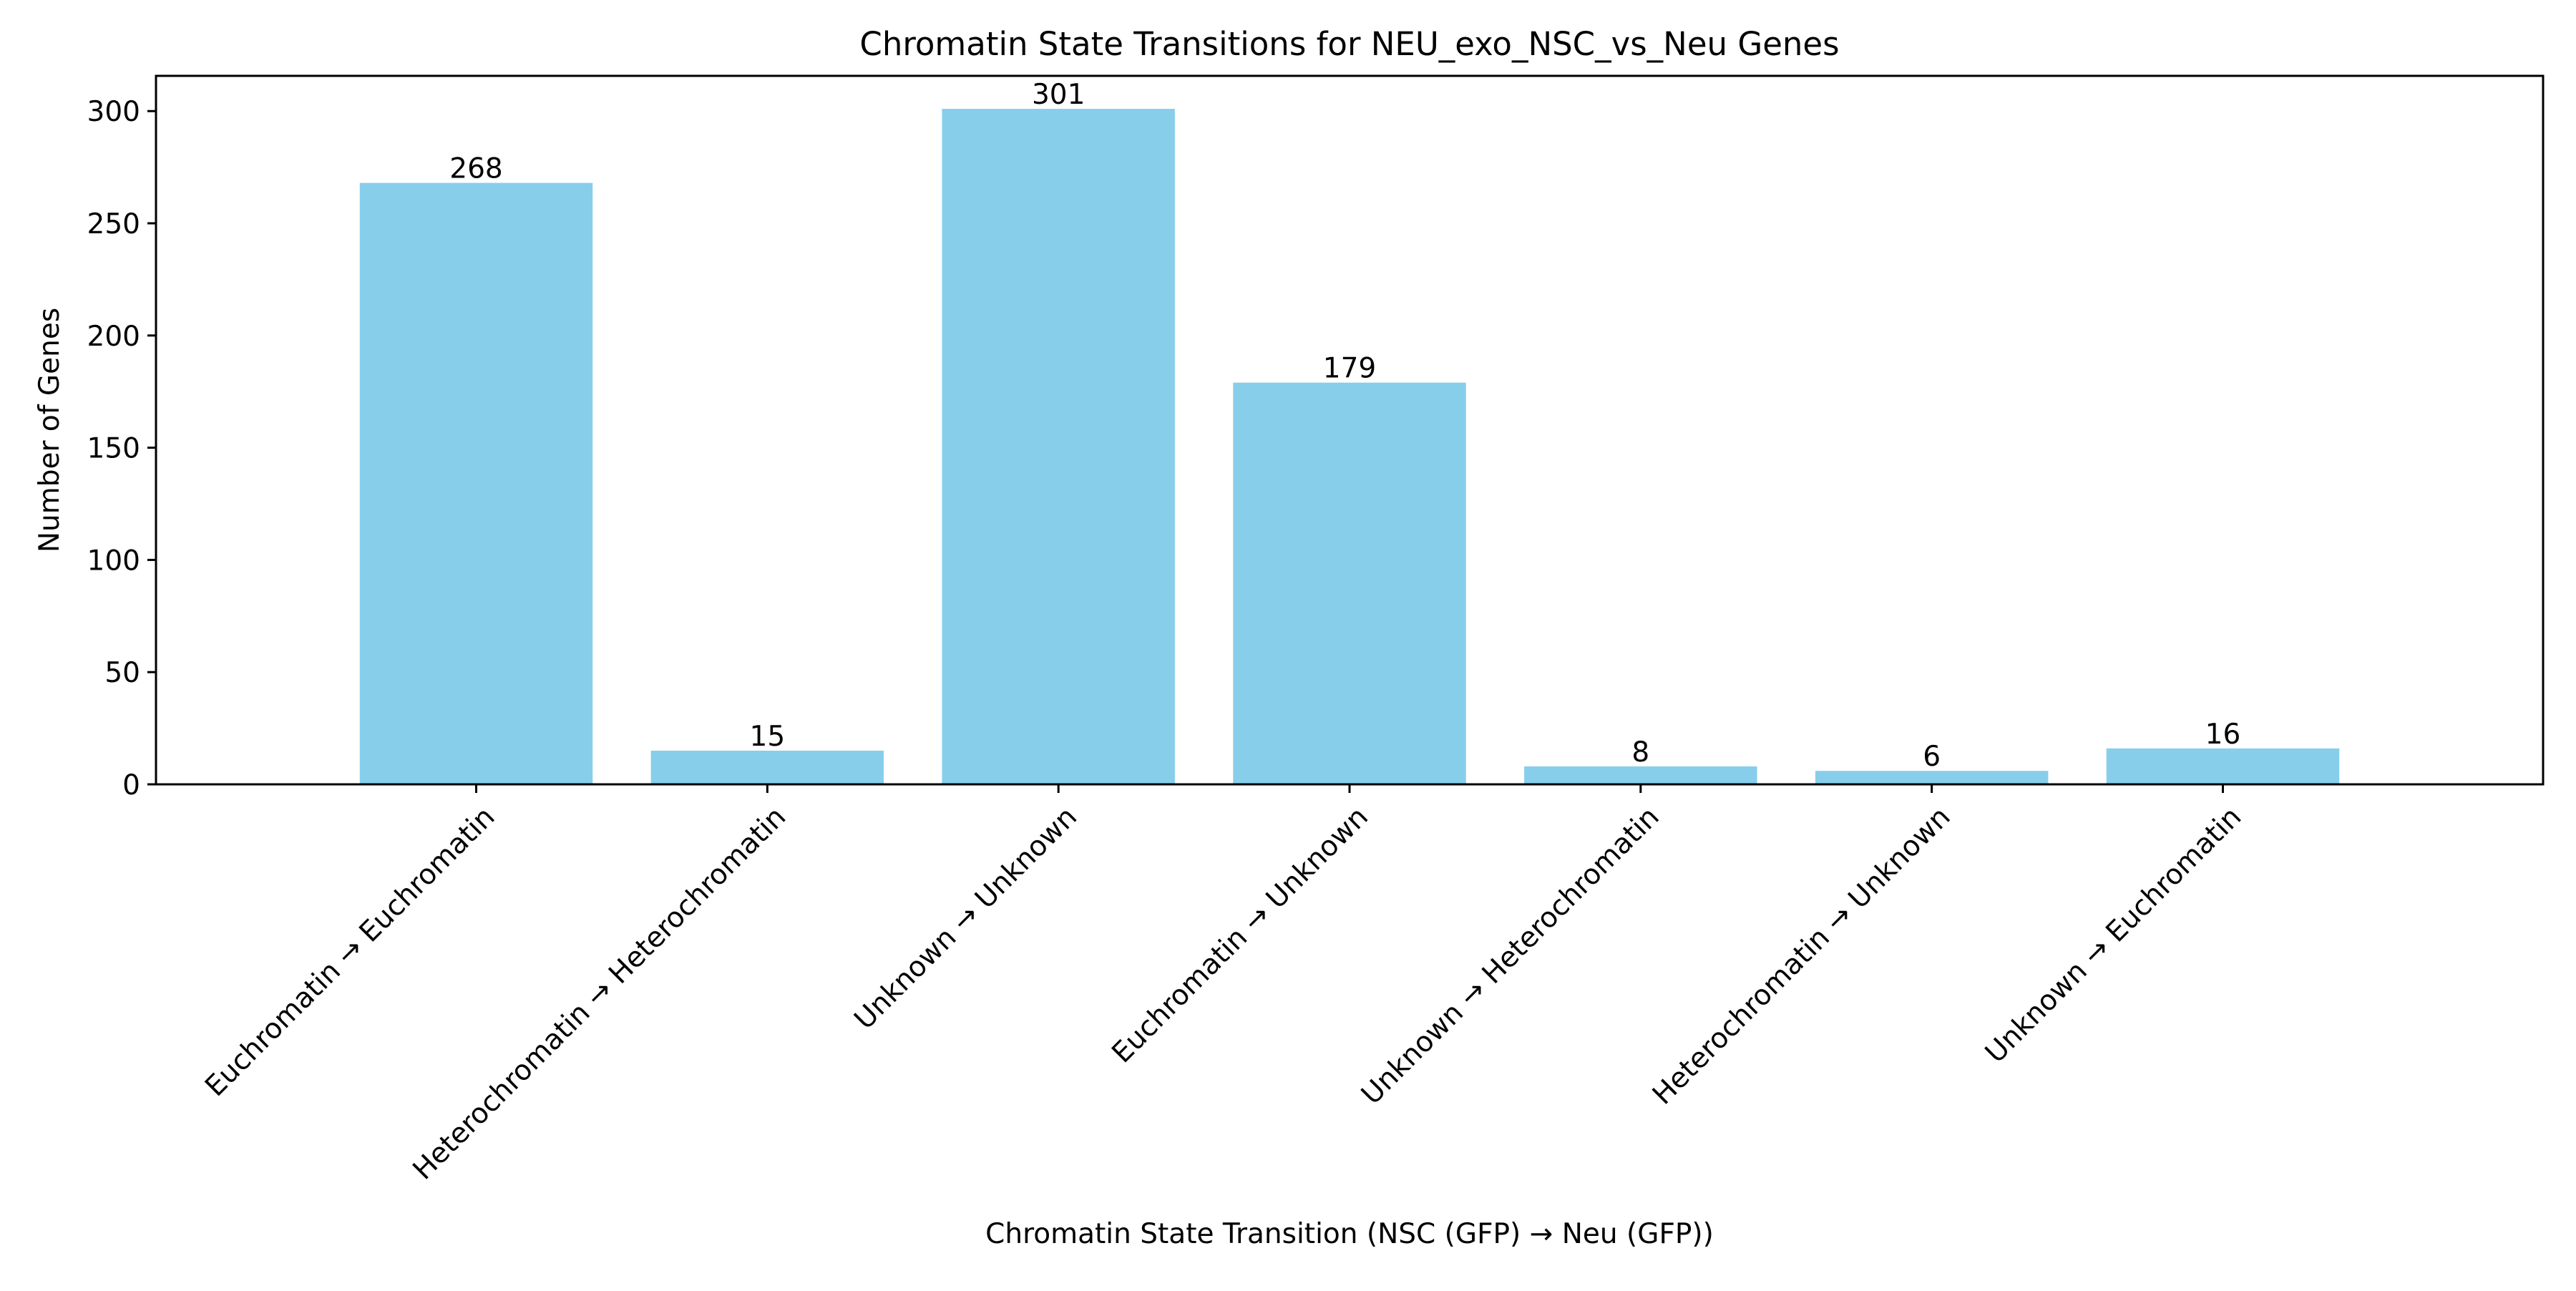  I want to click on y-tick-label: 100, so click(113, 561).